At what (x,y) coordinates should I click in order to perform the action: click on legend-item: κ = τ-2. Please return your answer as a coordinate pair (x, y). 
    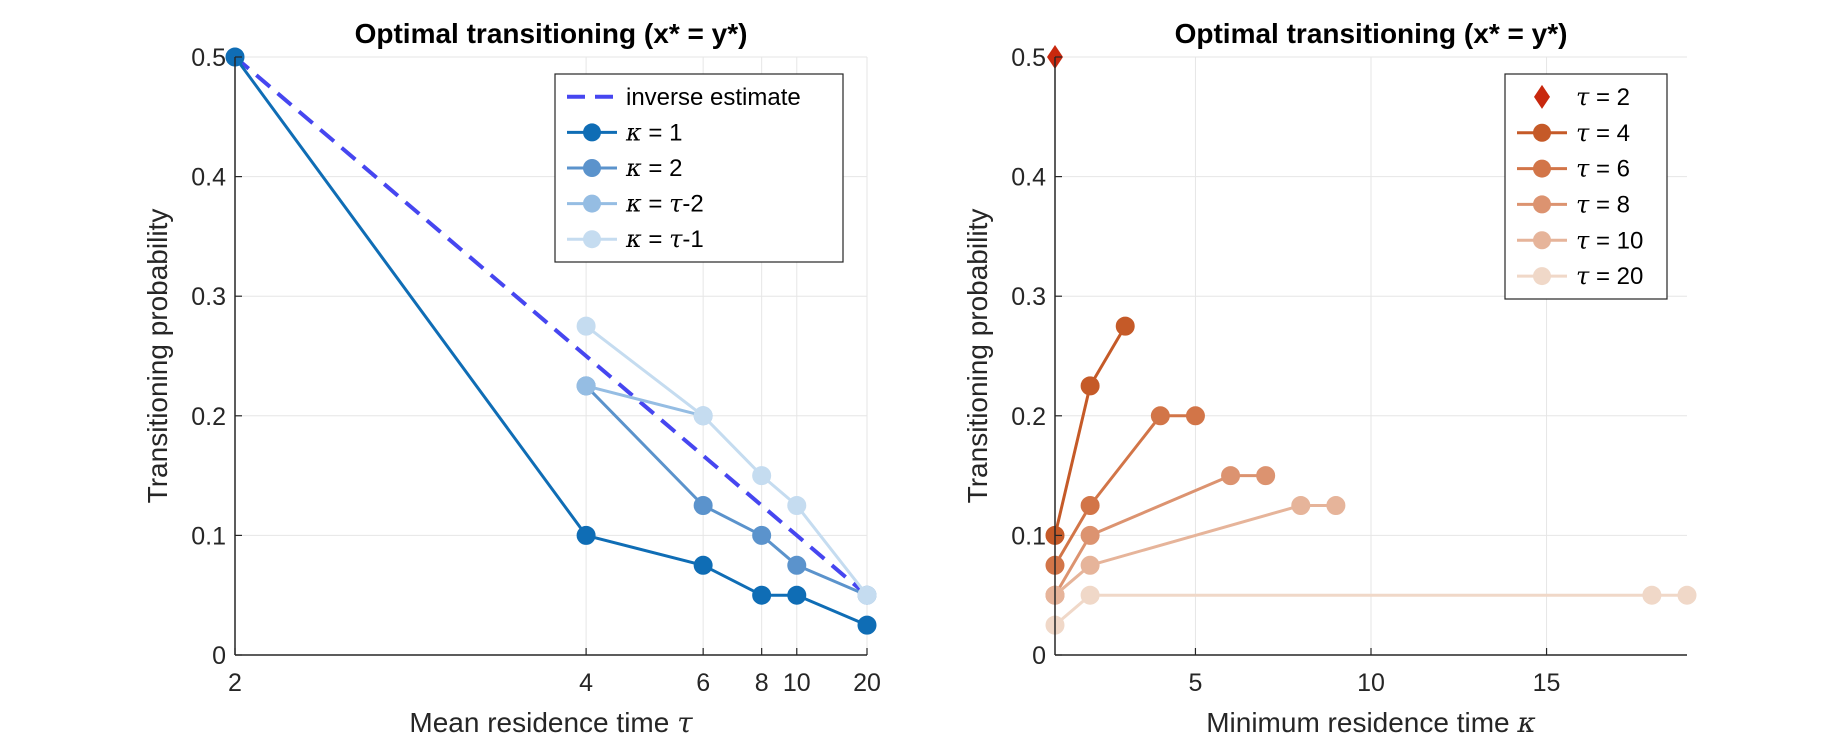
    Looking at the image, I should click on (635, 204).